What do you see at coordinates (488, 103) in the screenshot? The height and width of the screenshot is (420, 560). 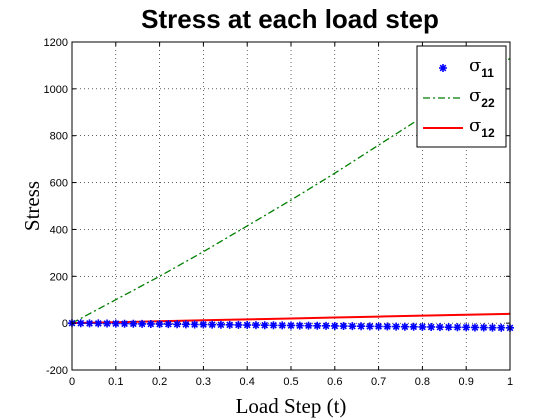 I see `legend-label-subscript: 22` at bounding box center [488, 103].